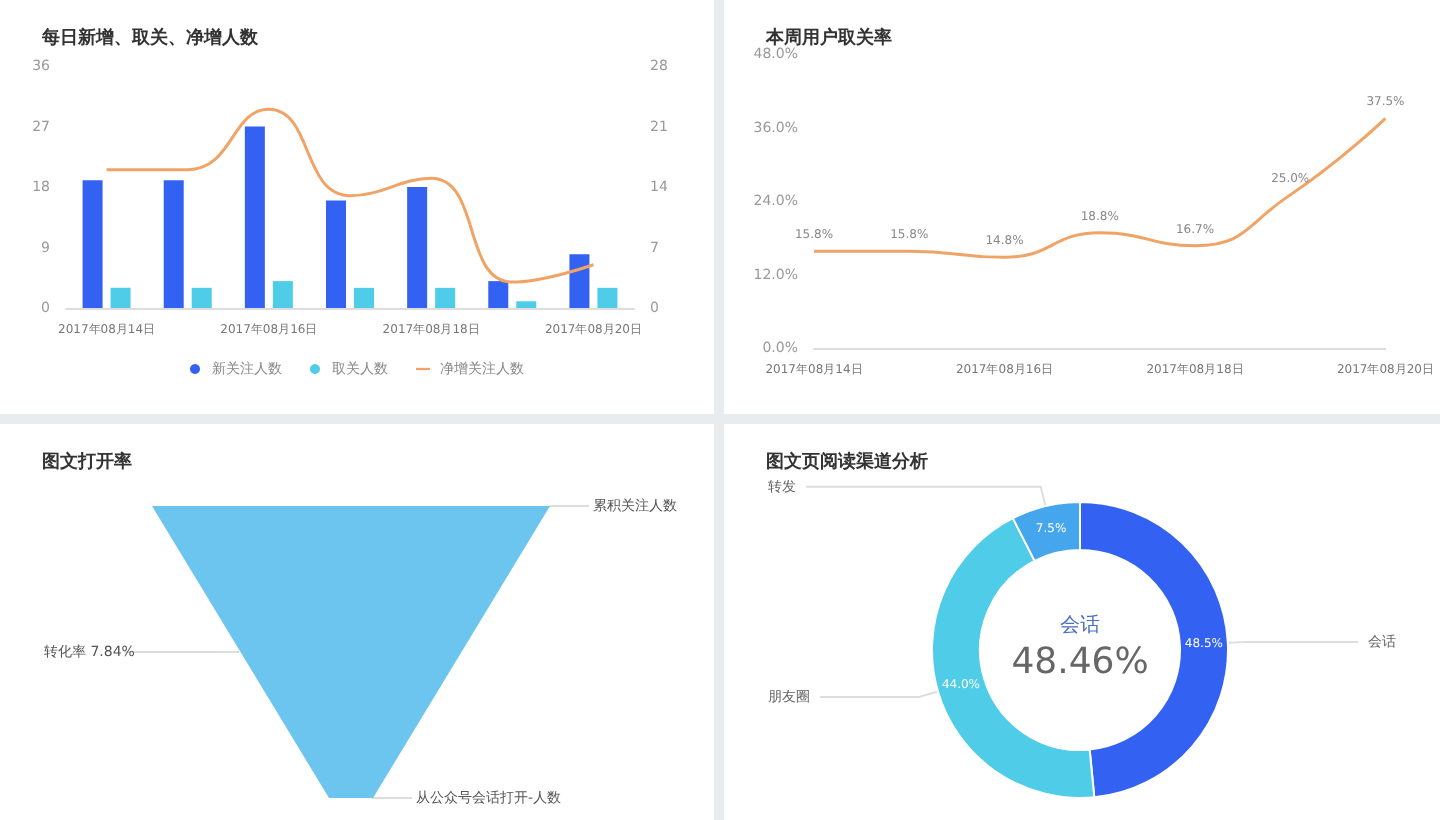 The image size is (1440, 820). Describe the element at coordinates (150, 38) in the screenshot. I see `chart-title: 每日新增、取关、净增人数` at that location.